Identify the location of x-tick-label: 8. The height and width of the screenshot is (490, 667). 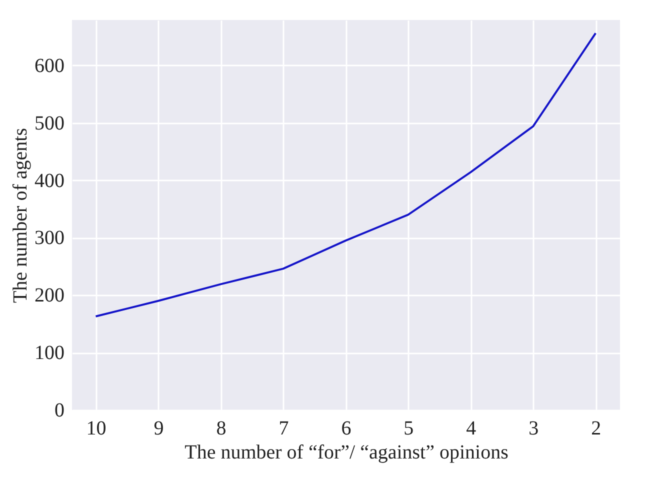
(221, 429).